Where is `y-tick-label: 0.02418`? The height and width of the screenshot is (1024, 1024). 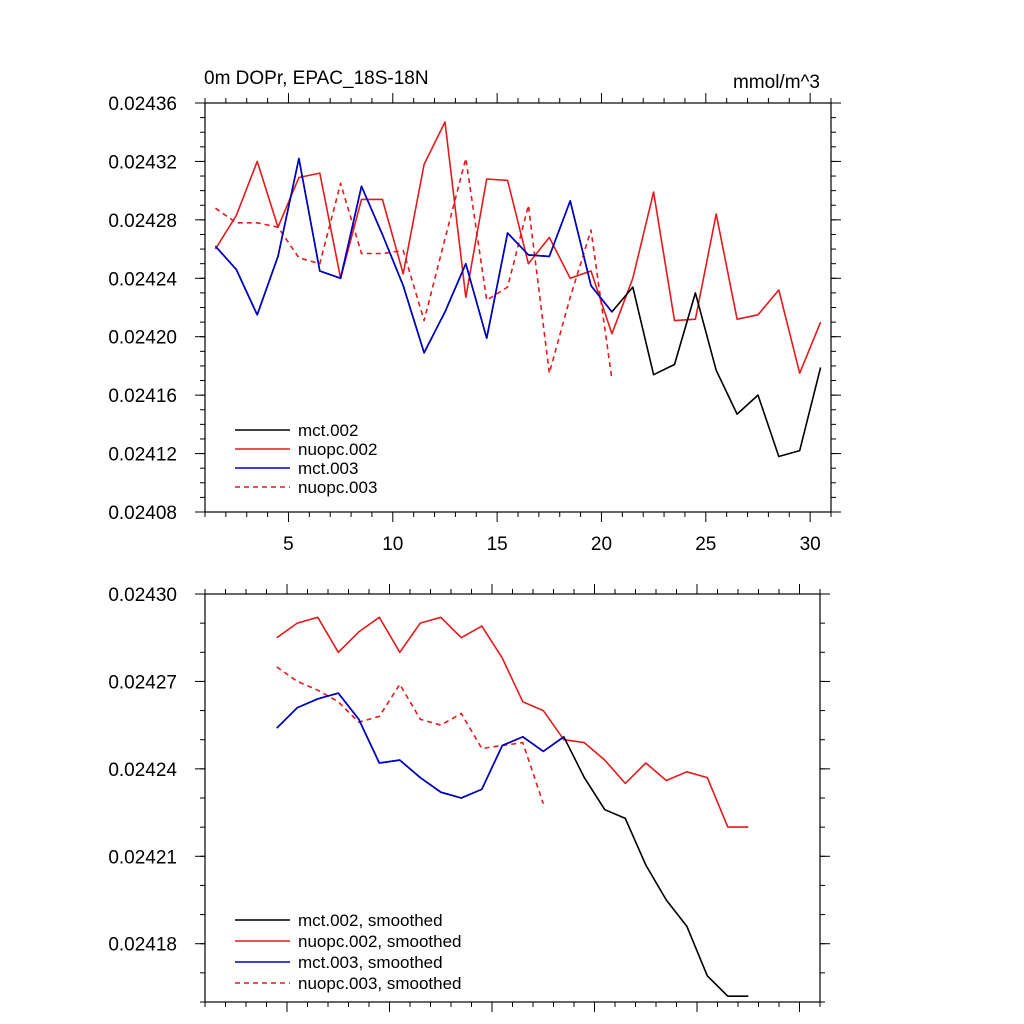
y-tick-label: 0.02418 is located at coordinates (142, 945).